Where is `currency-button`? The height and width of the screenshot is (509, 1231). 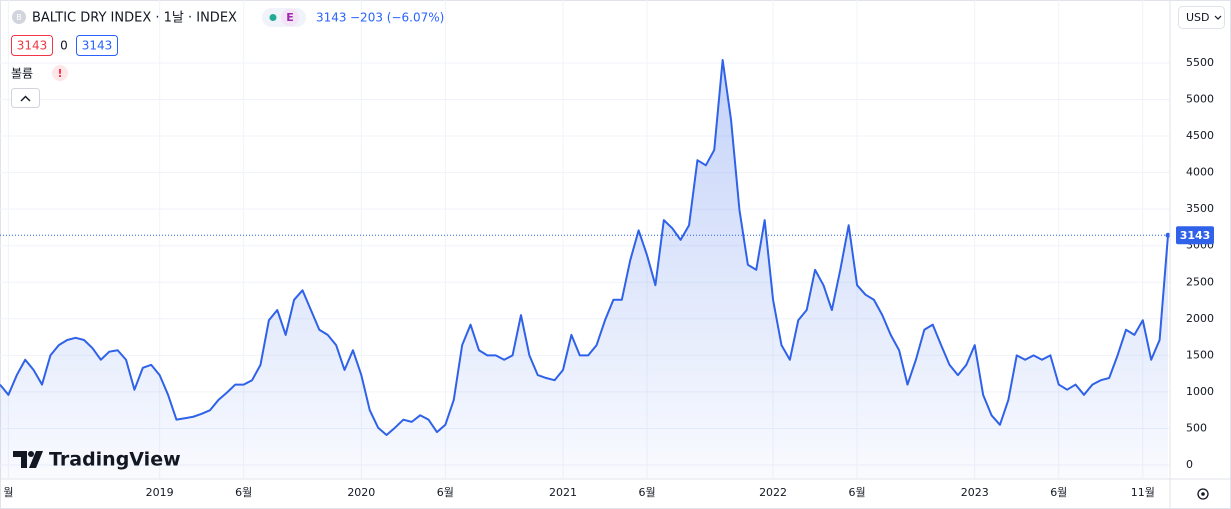
currency-button is located at coordinates (1201, 17).